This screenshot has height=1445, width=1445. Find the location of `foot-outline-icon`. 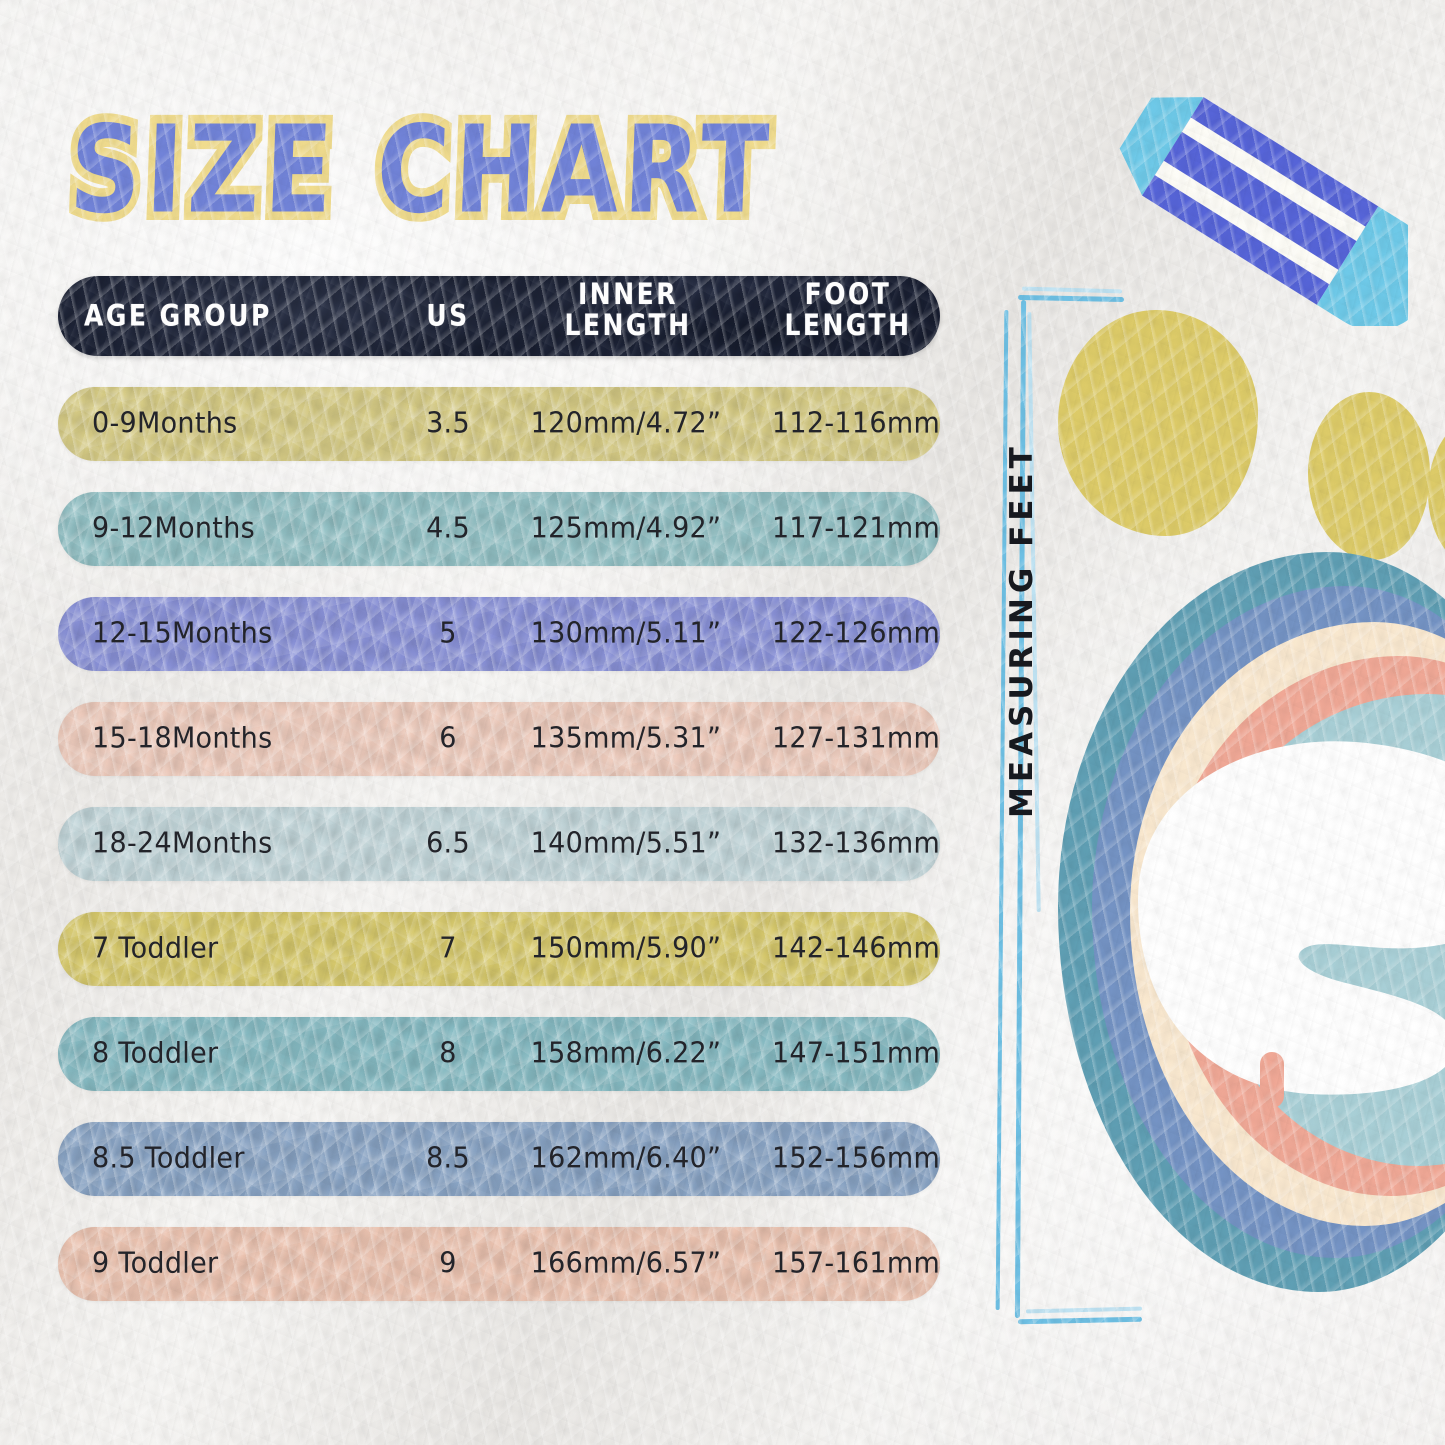

foot-outline-icon is located at coordinates (1291, 918).